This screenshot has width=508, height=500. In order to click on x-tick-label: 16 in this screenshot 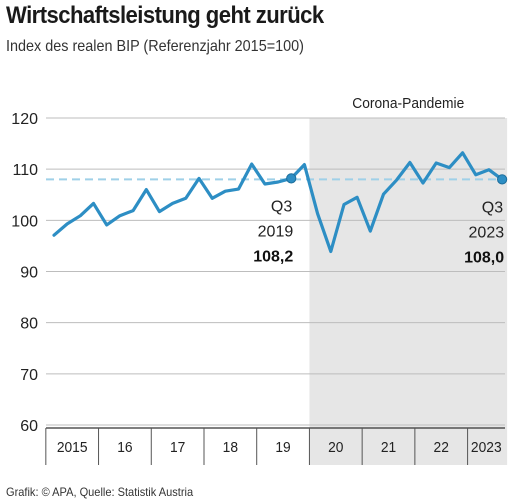, I will do `click(124, 448)`.